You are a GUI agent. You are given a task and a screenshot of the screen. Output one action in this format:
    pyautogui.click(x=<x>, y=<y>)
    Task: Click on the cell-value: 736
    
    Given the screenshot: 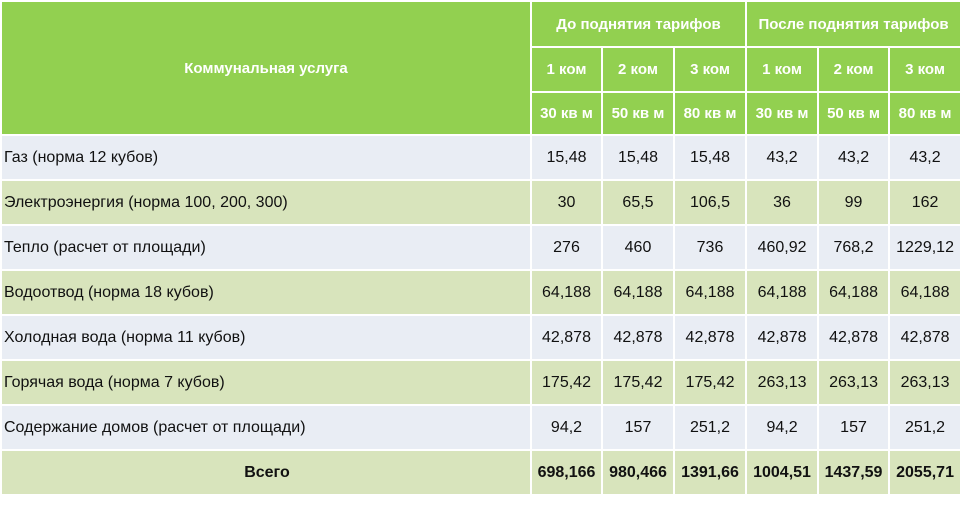 What is the action you would take?
    pyautogui.click(x=710, y=247)
    